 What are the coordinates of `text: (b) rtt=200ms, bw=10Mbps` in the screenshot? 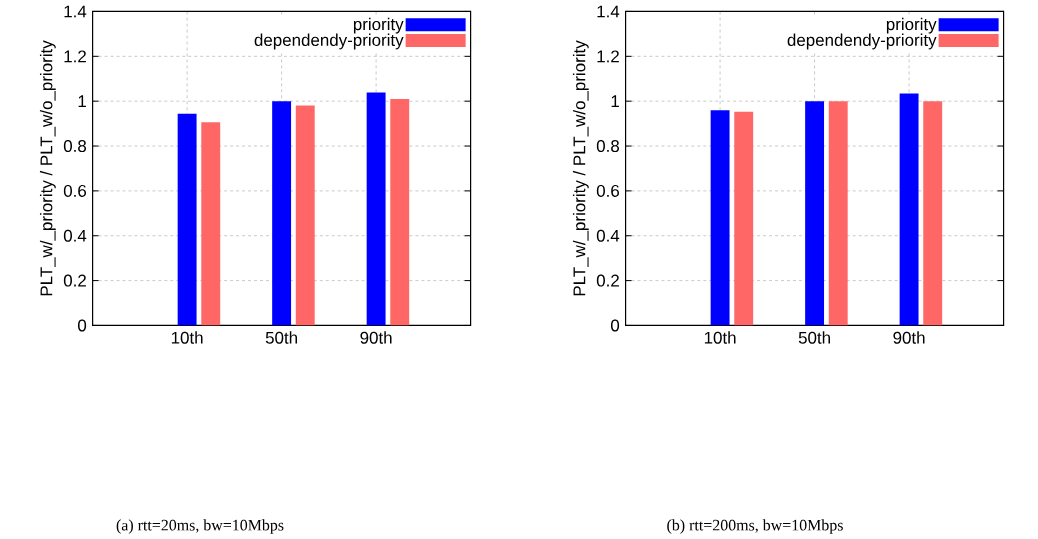 It's located at (755, 526).